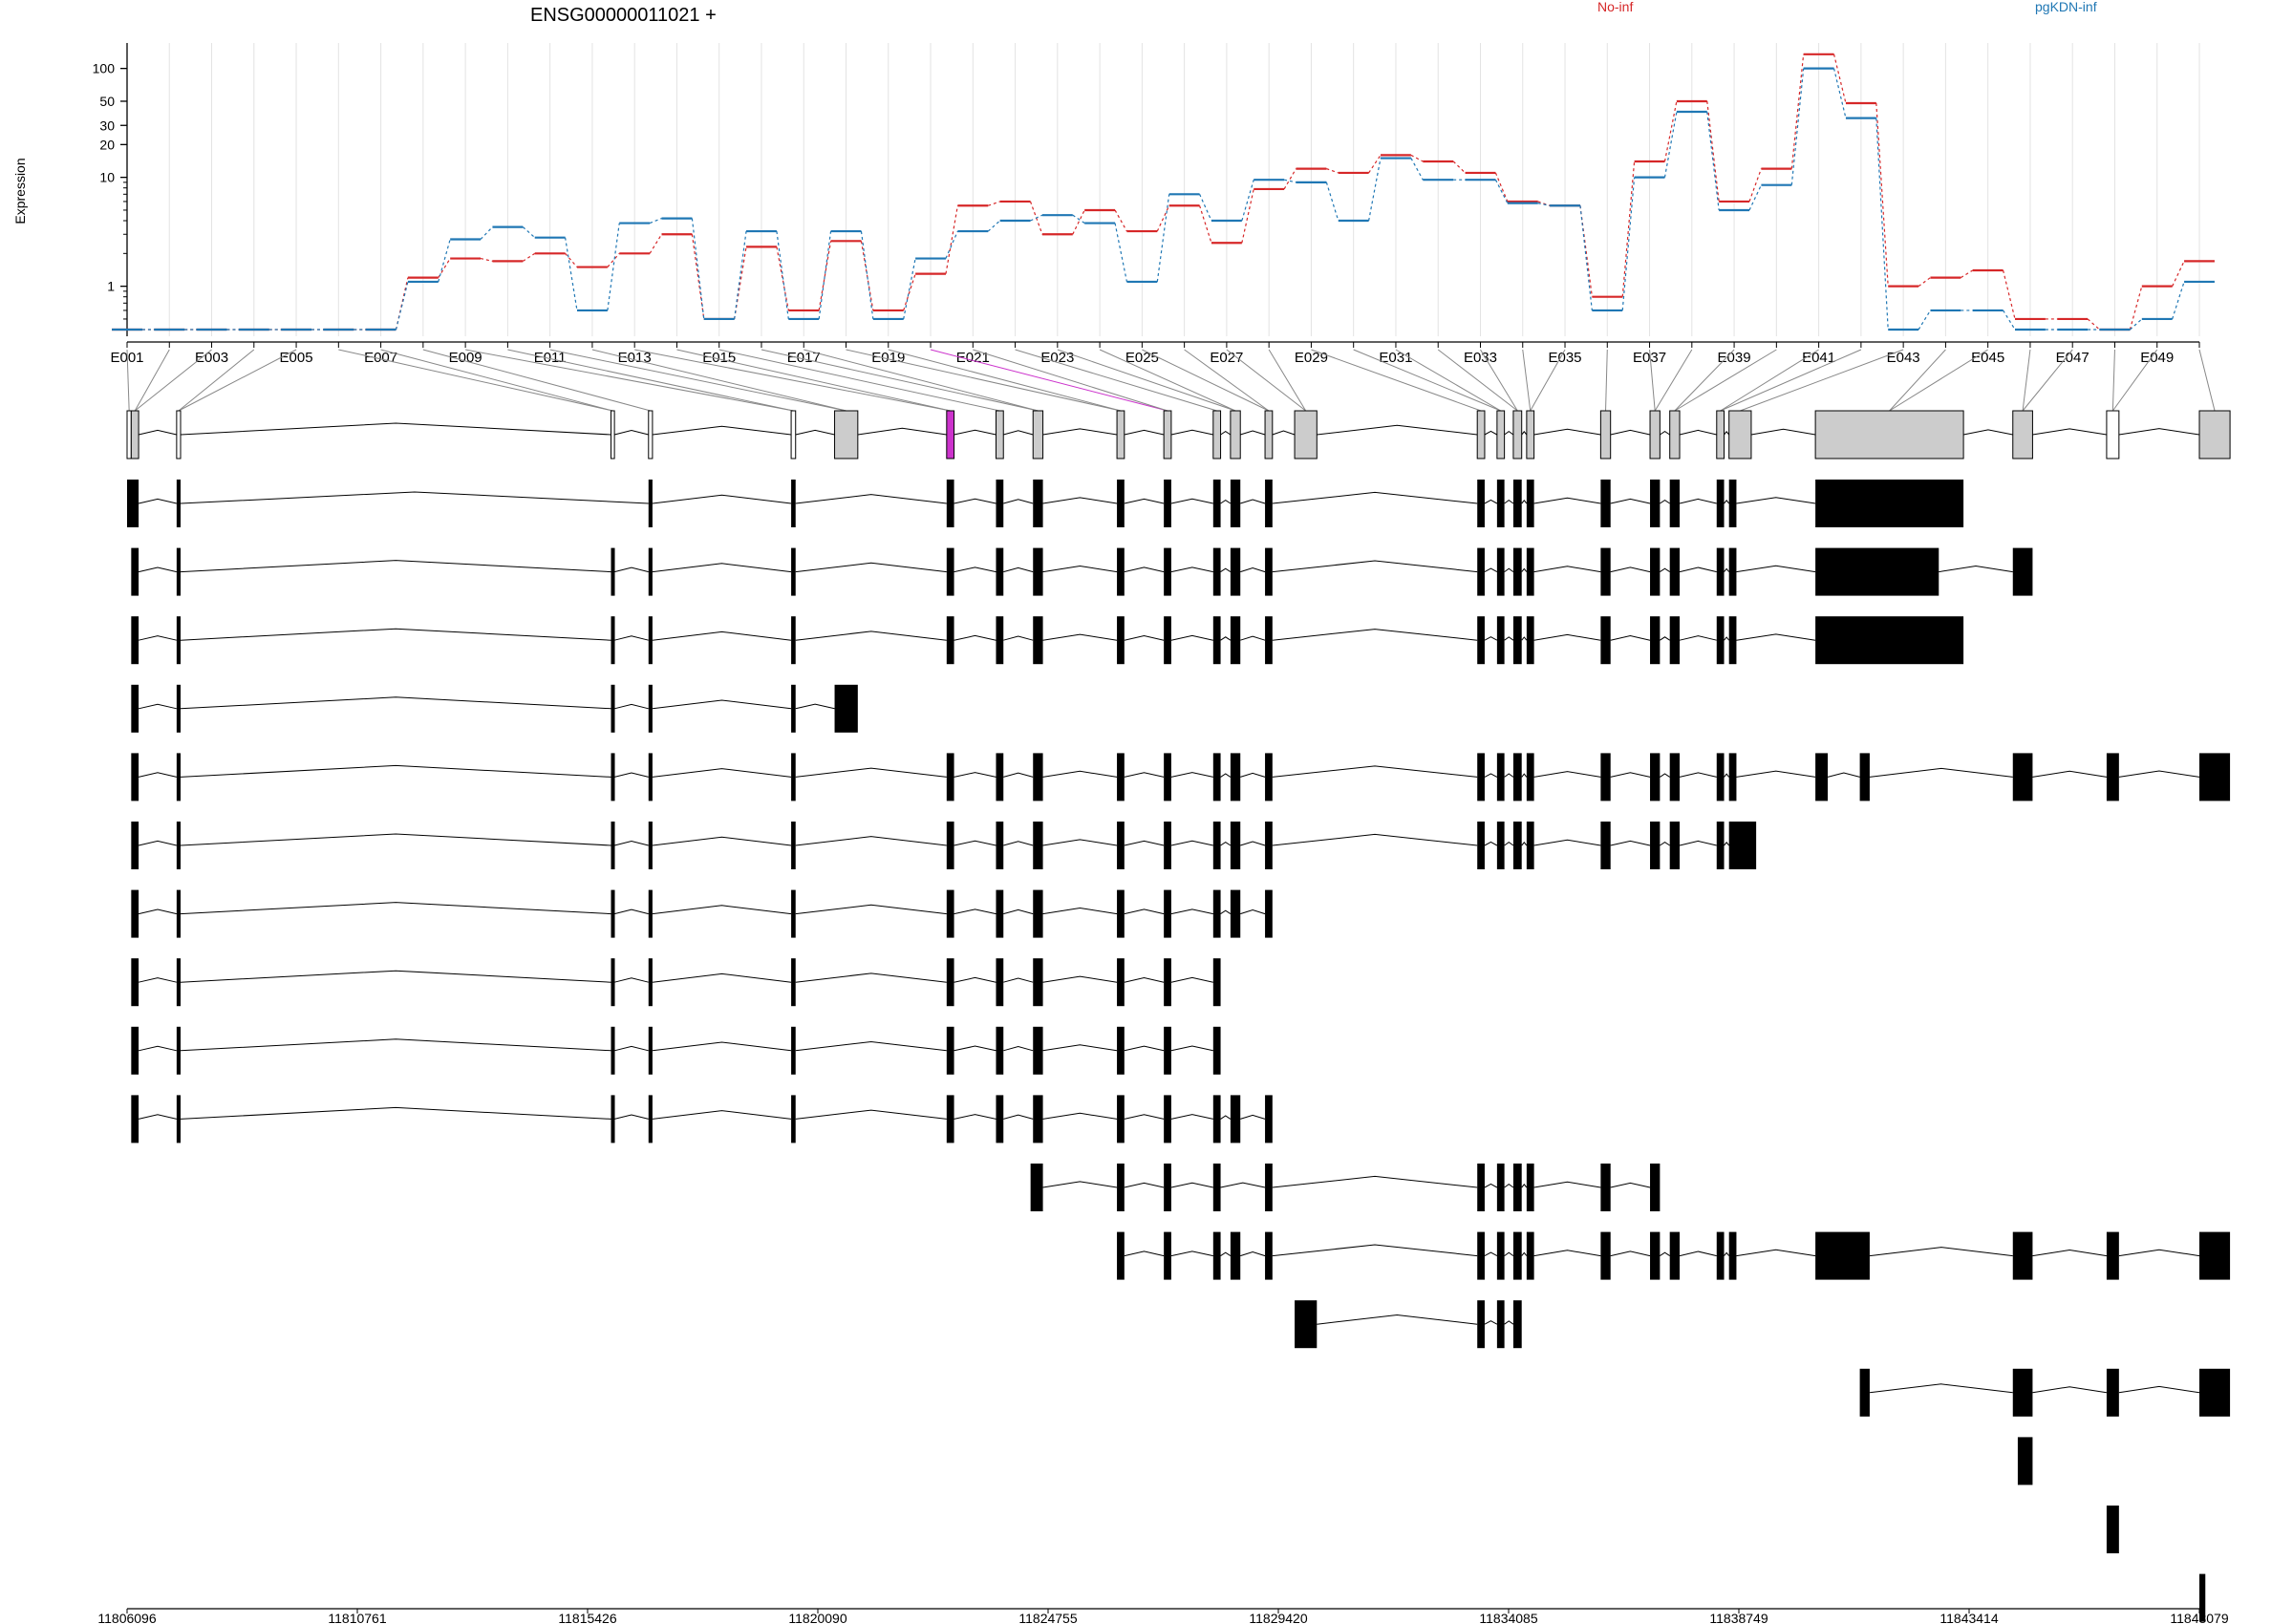  What do you see at coordinates (1163, 199) in the screenshot?
I see `series-pgkdn-inf` at bounding box center [1163, 199].